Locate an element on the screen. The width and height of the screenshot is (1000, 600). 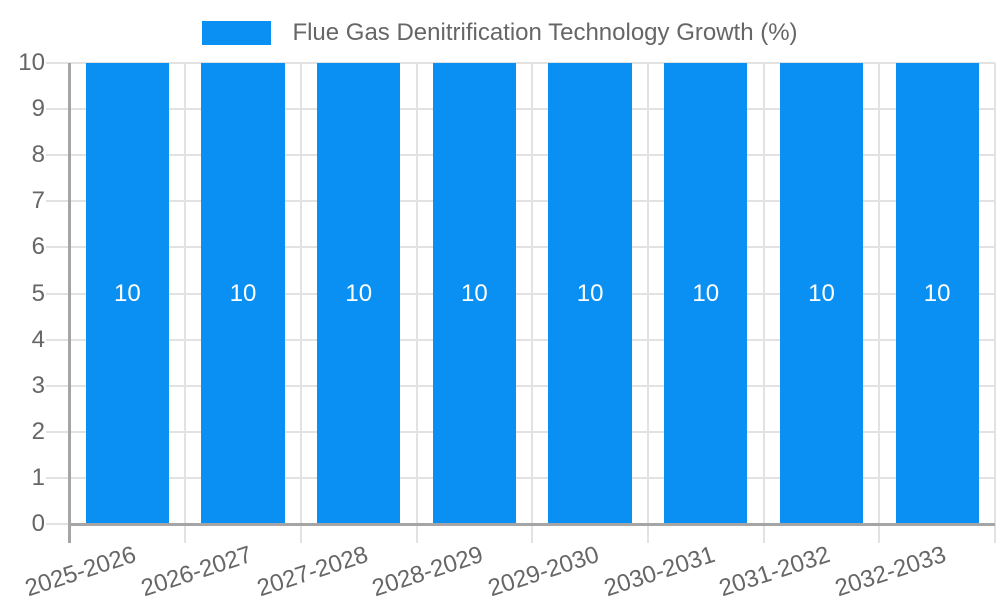
y-tick-label: 1 is located at coordinates (38, 477).